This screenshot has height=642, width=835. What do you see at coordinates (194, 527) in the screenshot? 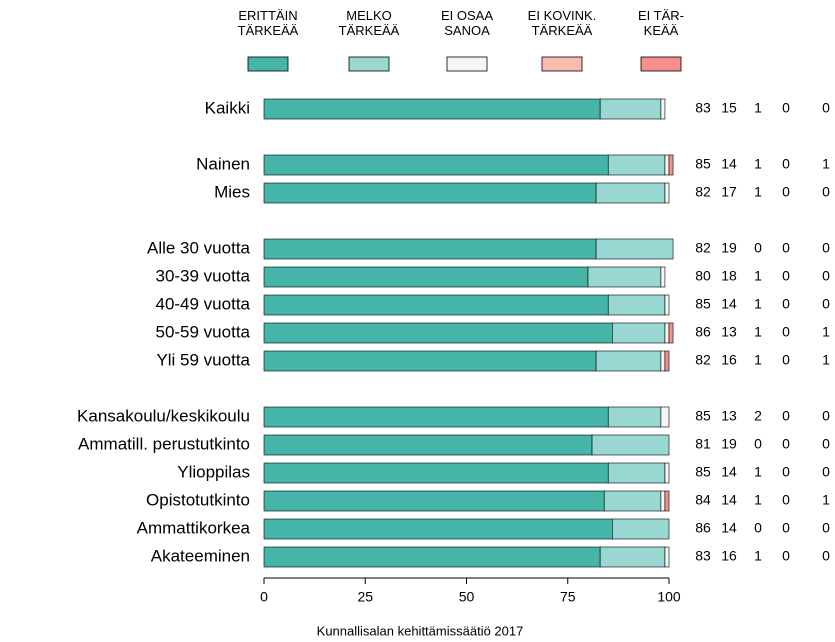
I see `category-label: Ammattikorkea` at bounding box center [194, 527].